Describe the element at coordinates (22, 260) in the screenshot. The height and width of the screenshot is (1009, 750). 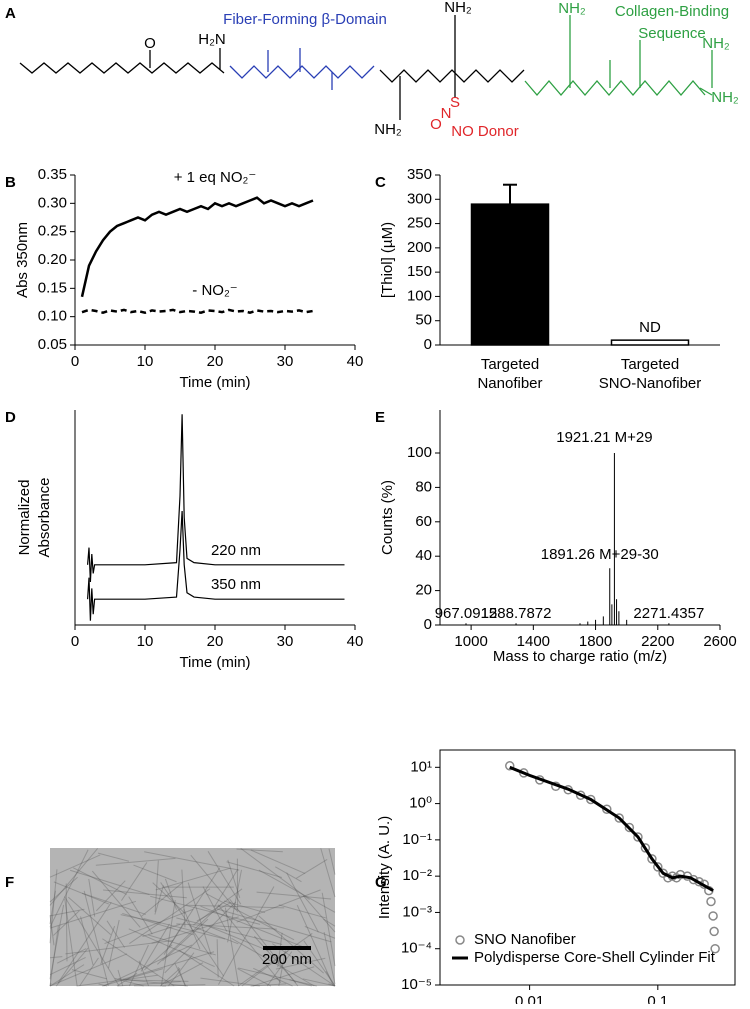
I see `y-axis-label: Abs 350nm` at that location.